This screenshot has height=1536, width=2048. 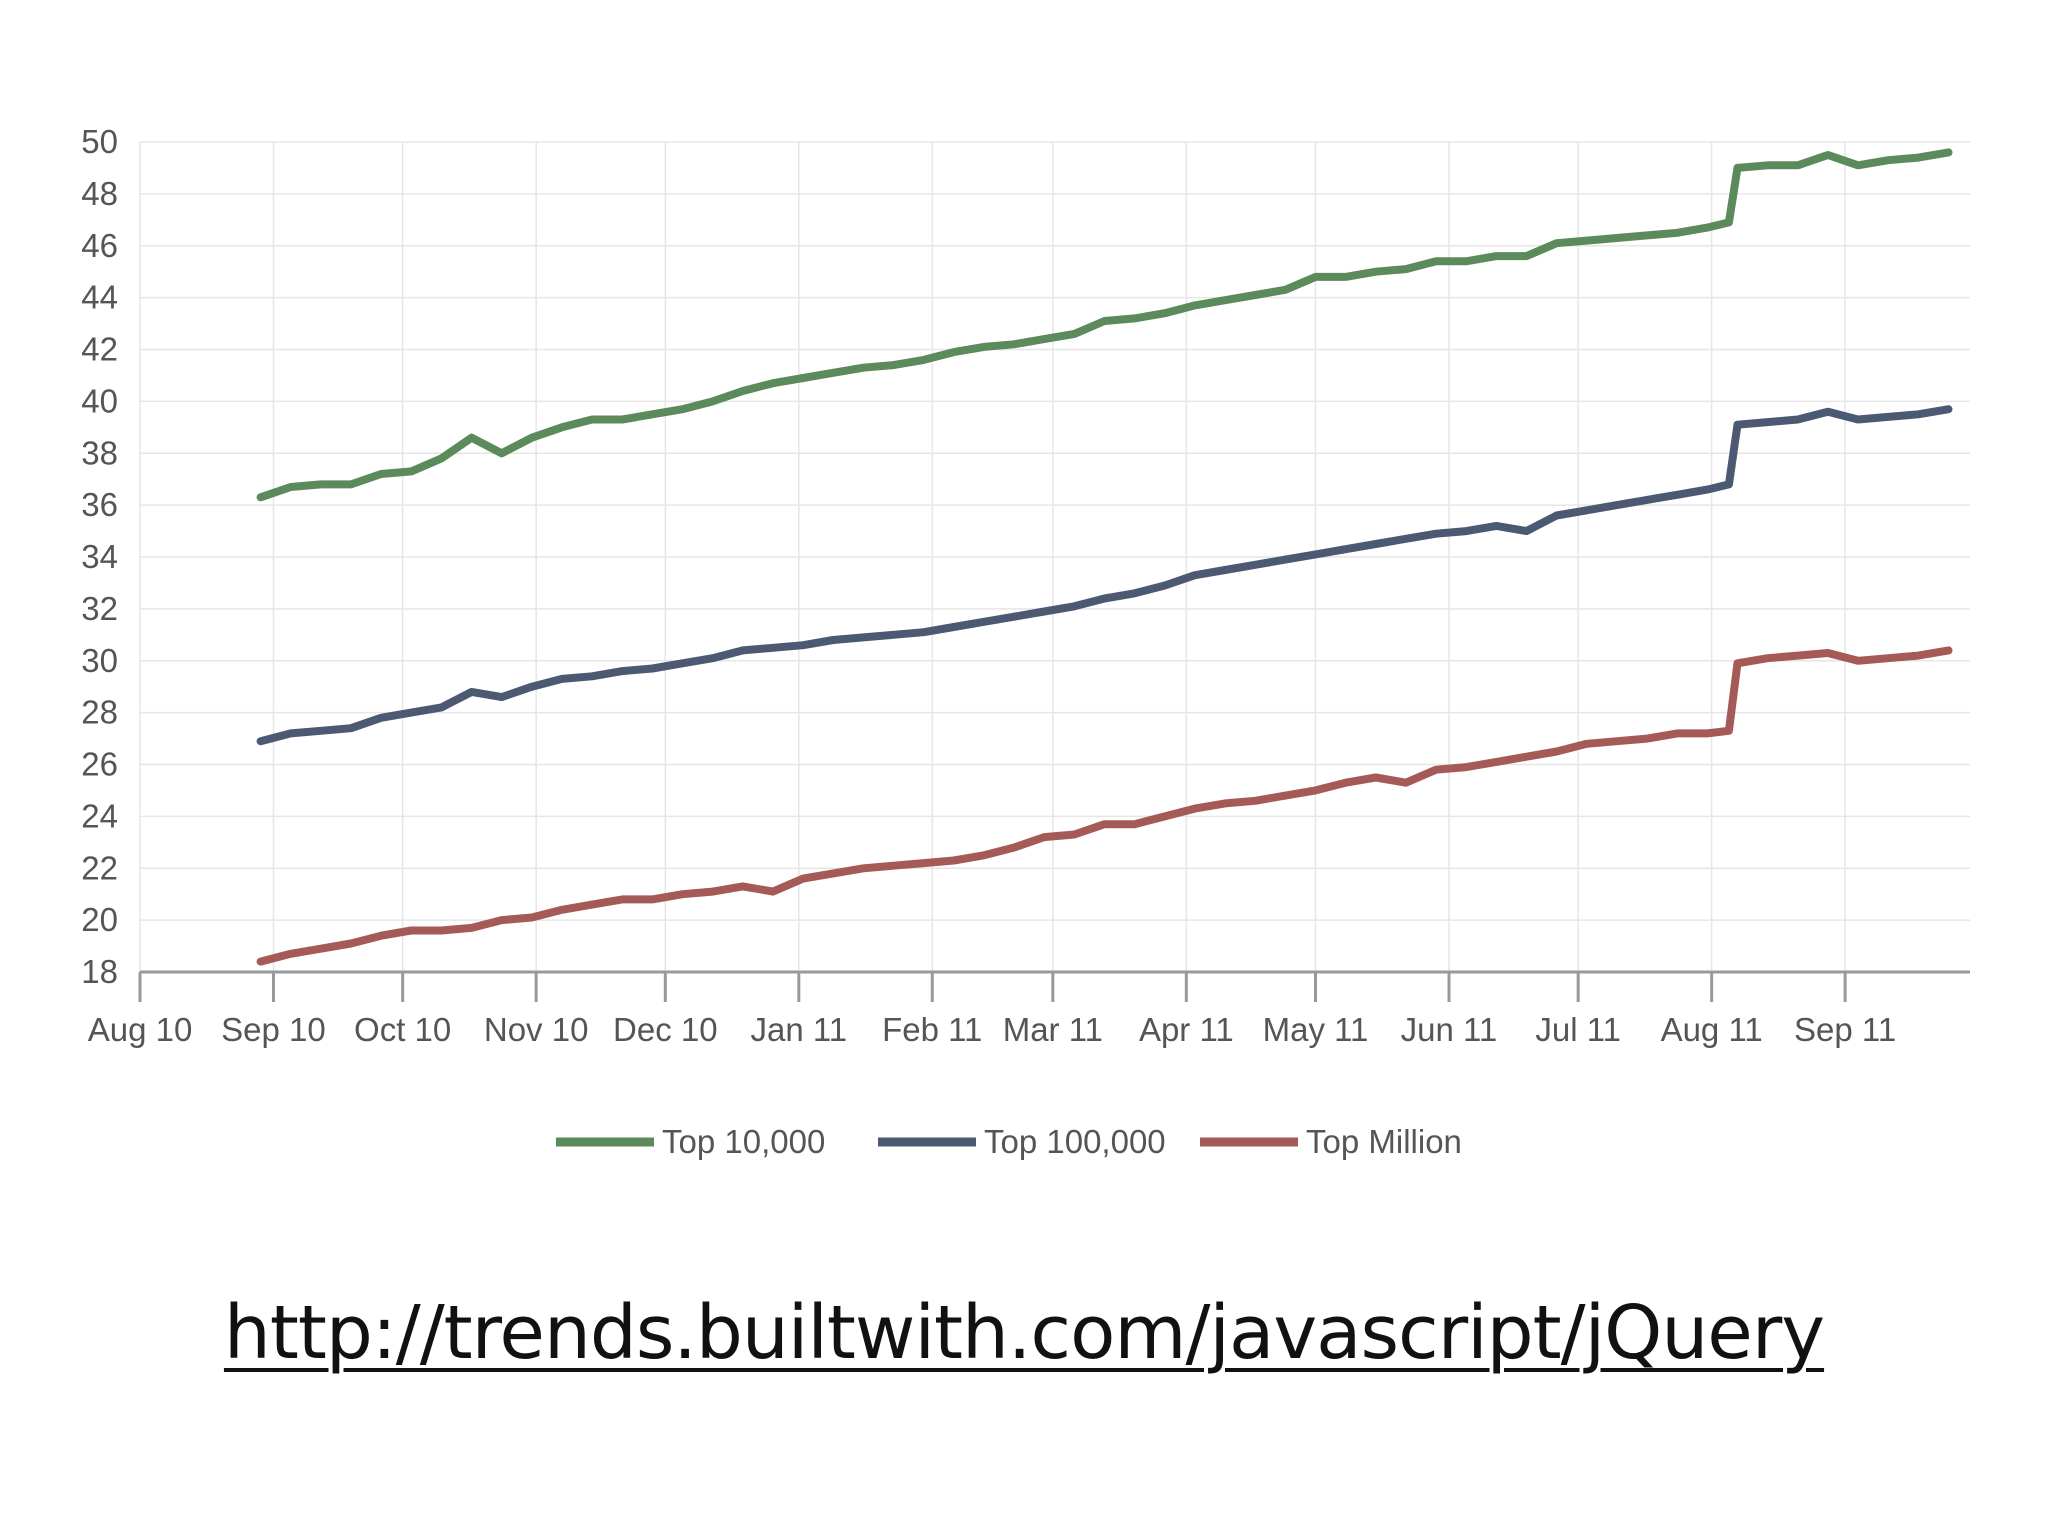 What do you see at coordinates (536, 1029) in the screenshot?
I see `x-tick-label: Nov 10` at bounding box center [536, 1029].